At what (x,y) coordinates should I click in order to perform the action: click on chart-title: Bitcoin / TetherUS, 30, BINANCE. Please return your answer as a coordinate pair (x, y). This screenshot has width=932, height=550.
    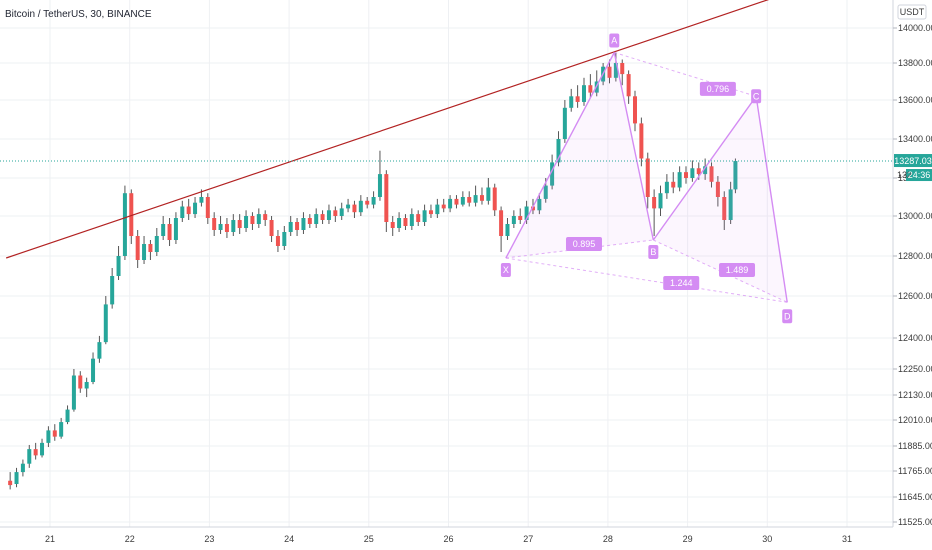
    Looking at the image, I should click on (78, 14).